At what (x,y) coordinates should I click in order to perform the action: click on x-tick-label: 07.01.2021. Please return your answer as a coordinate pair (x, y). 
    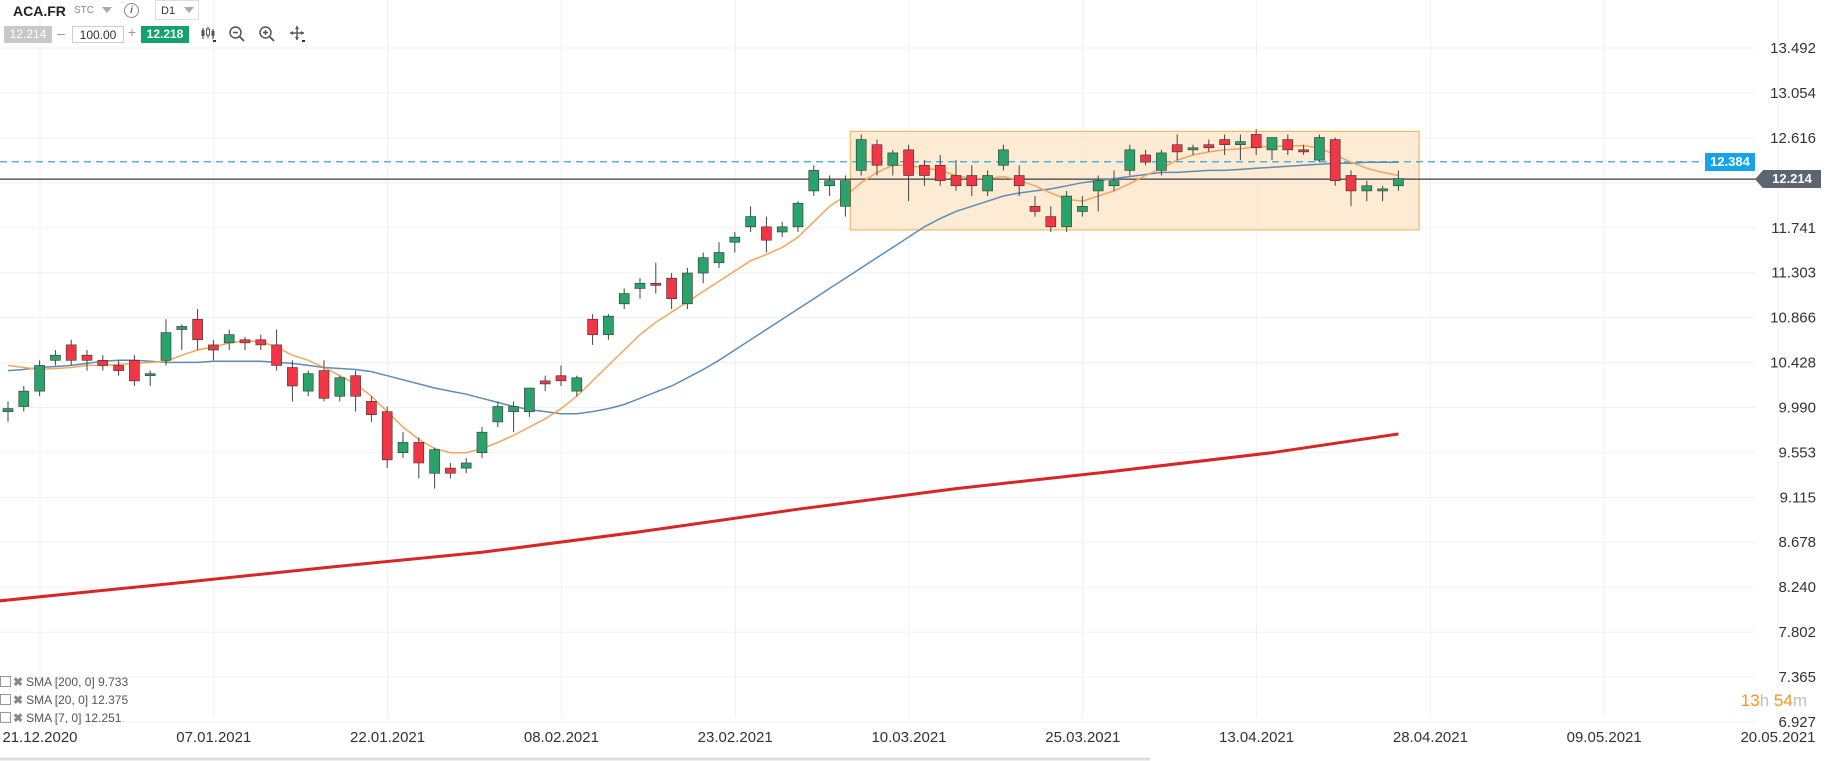
    Looking at the image, I should click on (213, 737).